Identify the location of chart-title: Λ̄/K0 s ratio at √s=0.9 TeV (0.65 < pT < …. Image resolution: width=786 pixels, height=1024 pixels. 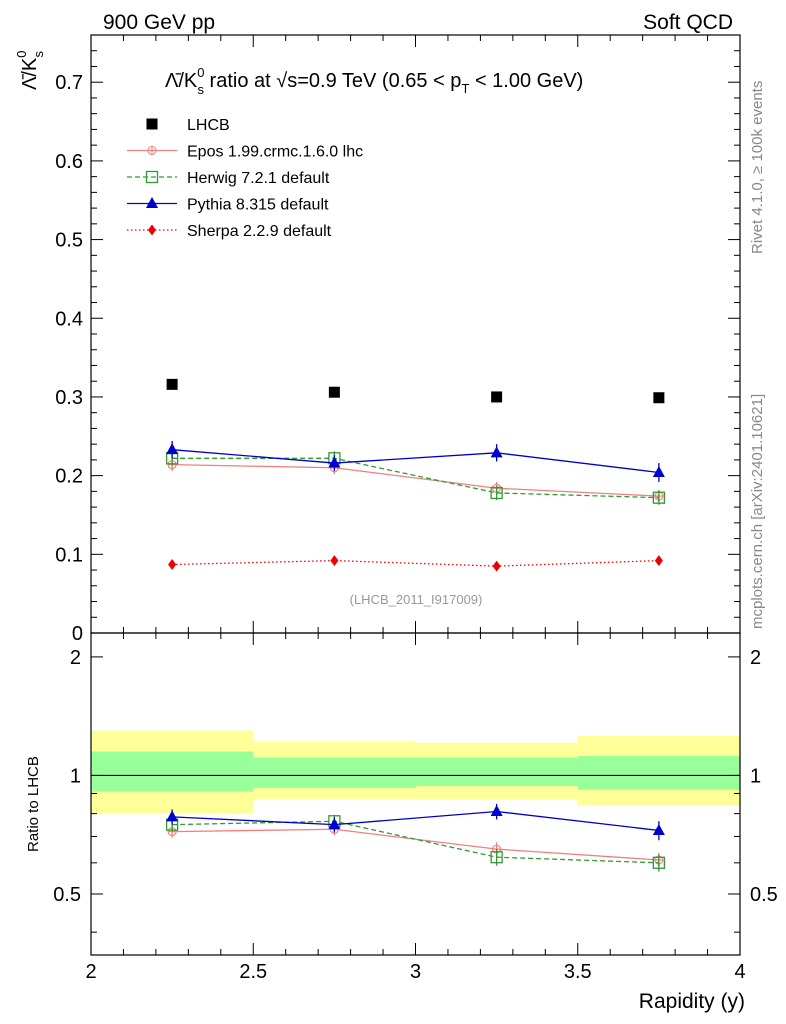
(374, 81).